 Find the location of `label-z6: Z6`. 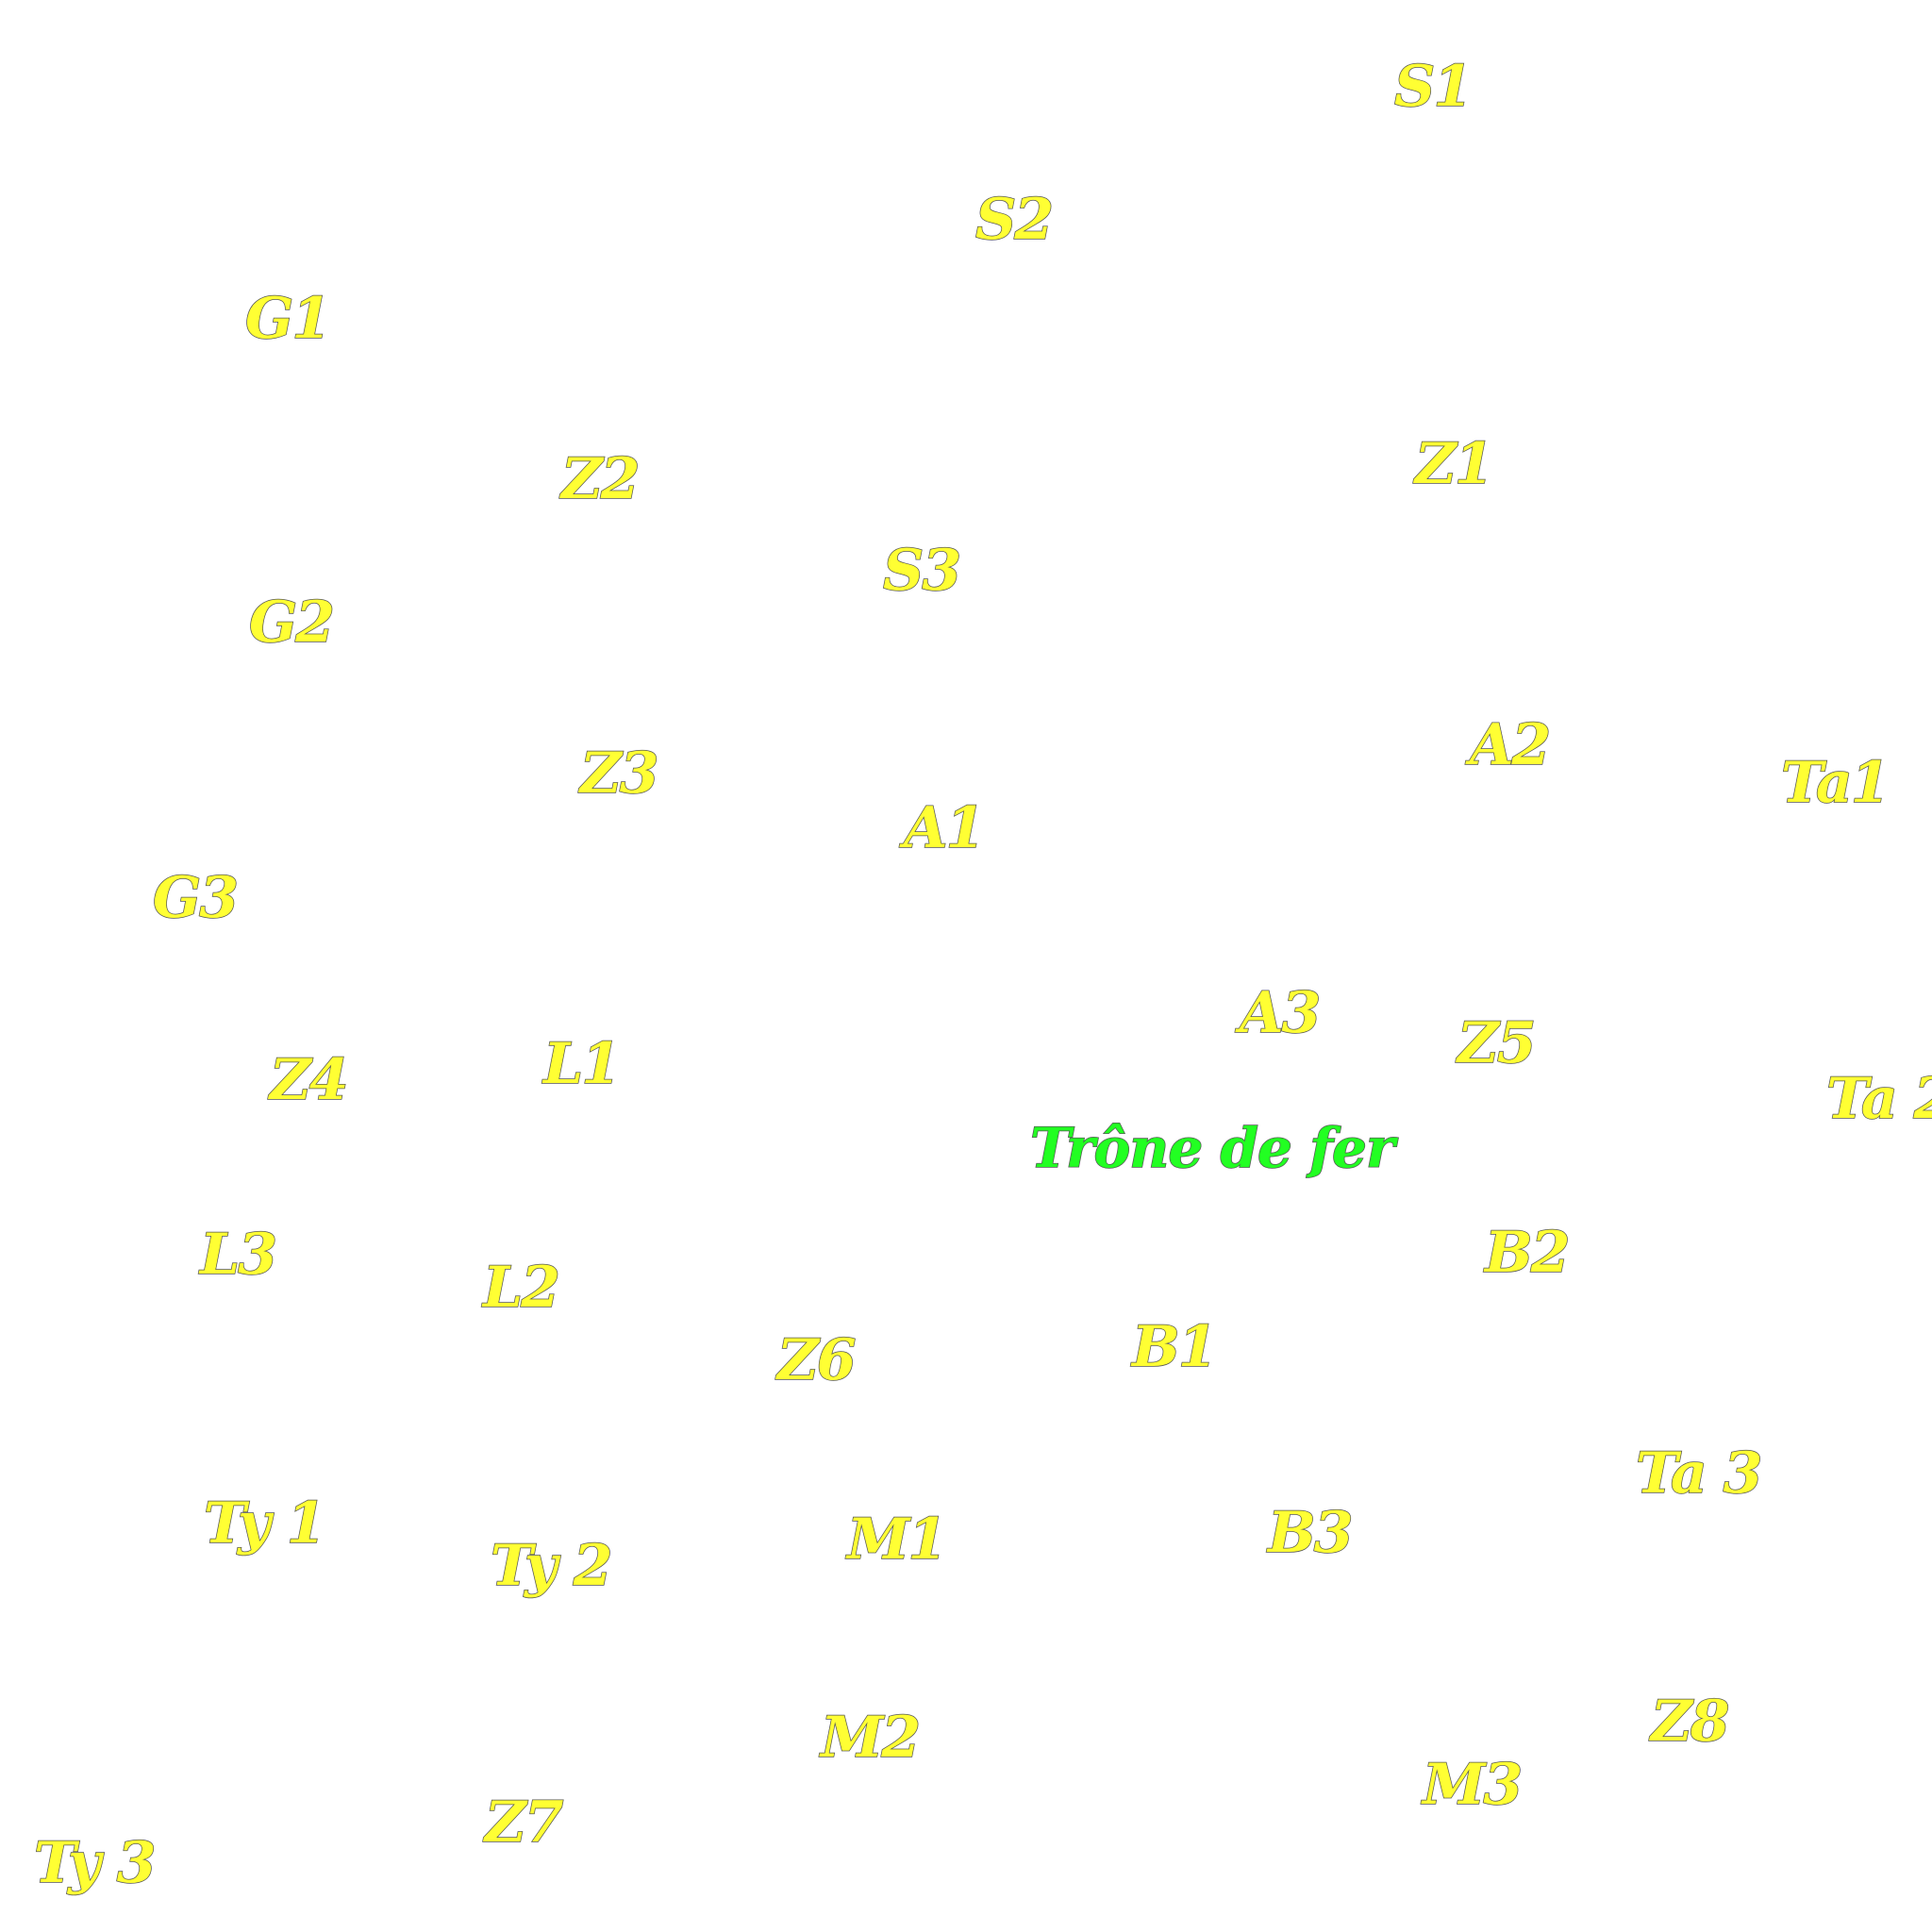

label-z6: Z6 is located at coordinates (817, 1360).